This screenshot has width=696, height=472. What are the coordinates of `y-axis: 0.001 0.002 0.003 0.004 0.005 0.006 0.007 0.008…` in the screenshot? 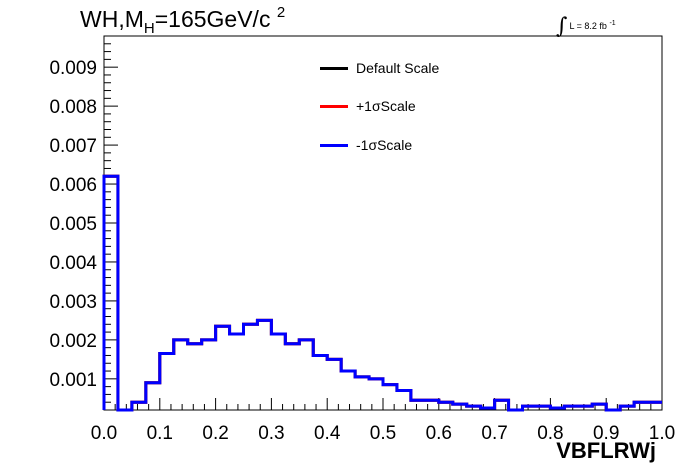 It's located at (83, 223).